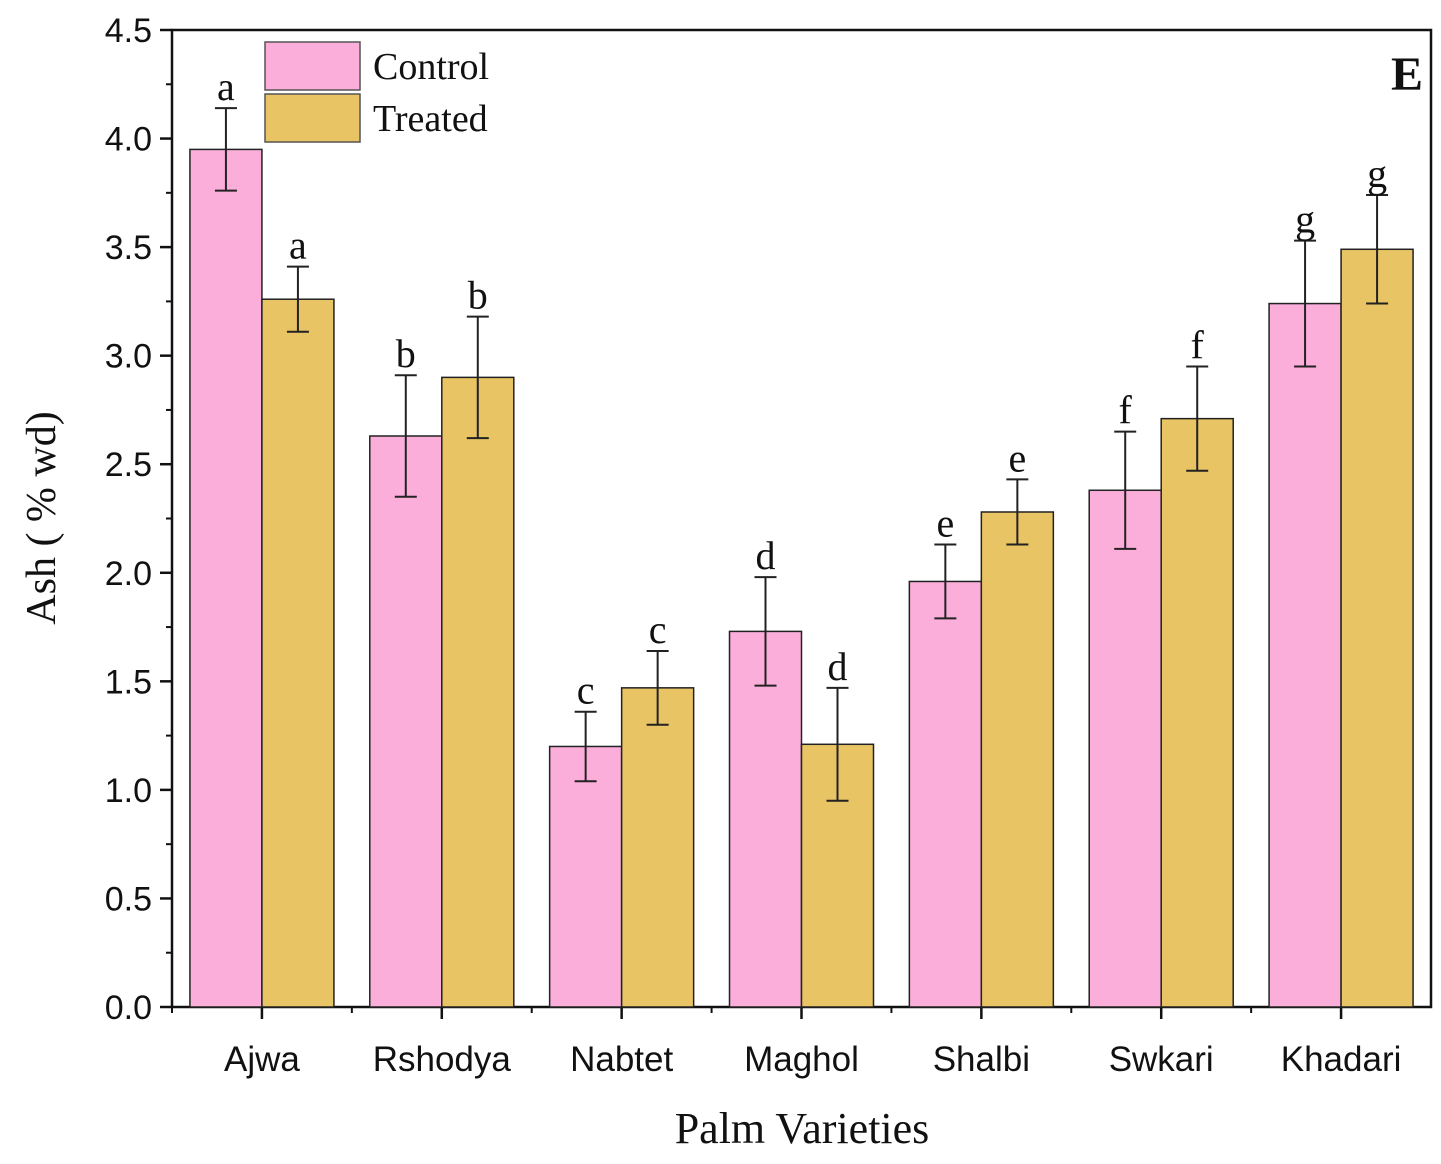 The height and width of the screenshot is (1164, 1441). Describe the element at coordinates (128, 357) in the screenshot. I see `y-tick-label: 3.0` at that location.